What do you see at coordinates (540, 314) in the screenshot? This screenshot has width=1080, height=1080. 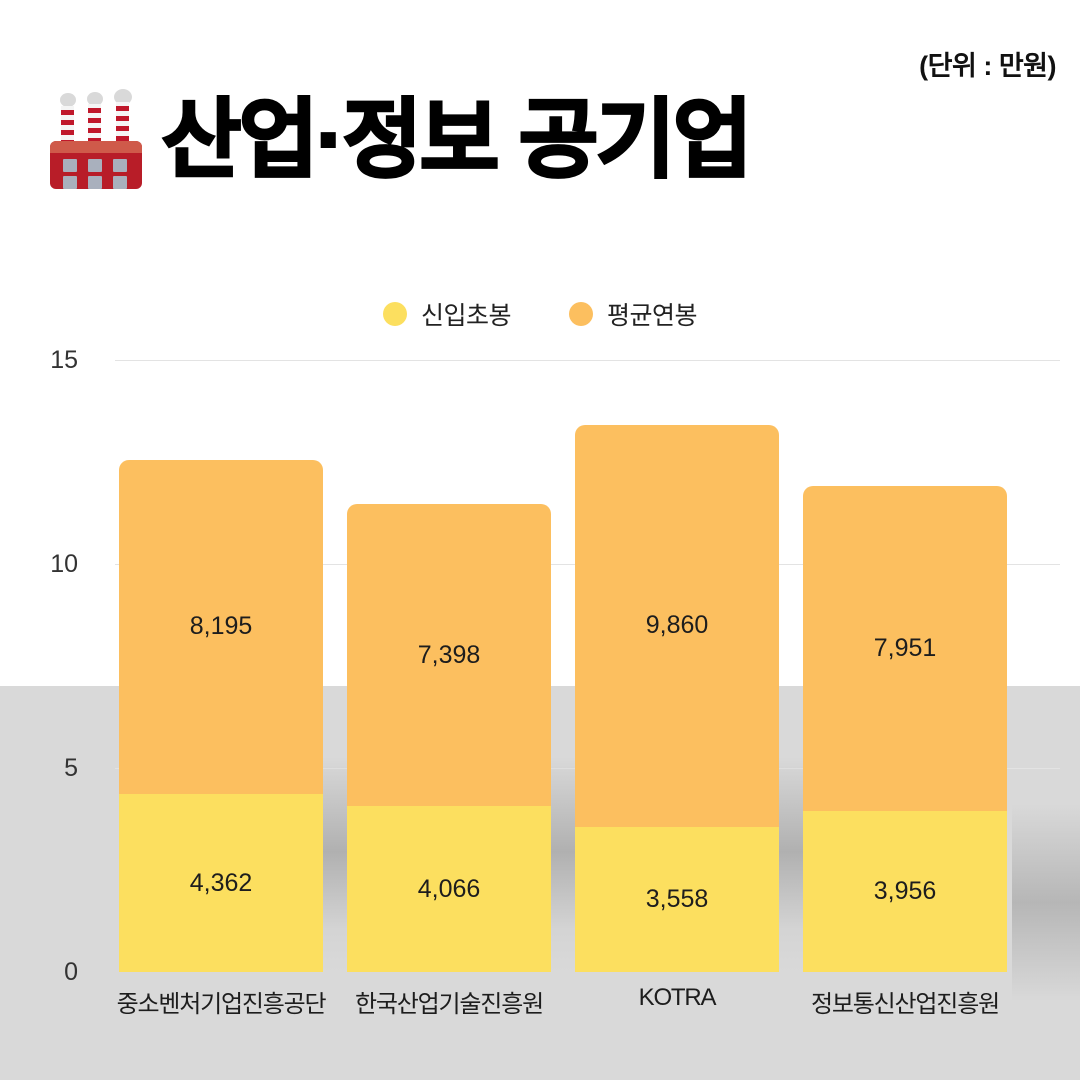 I see `chart-legend: 신입초봉 평균연봉` at bounding box center [540, 314].